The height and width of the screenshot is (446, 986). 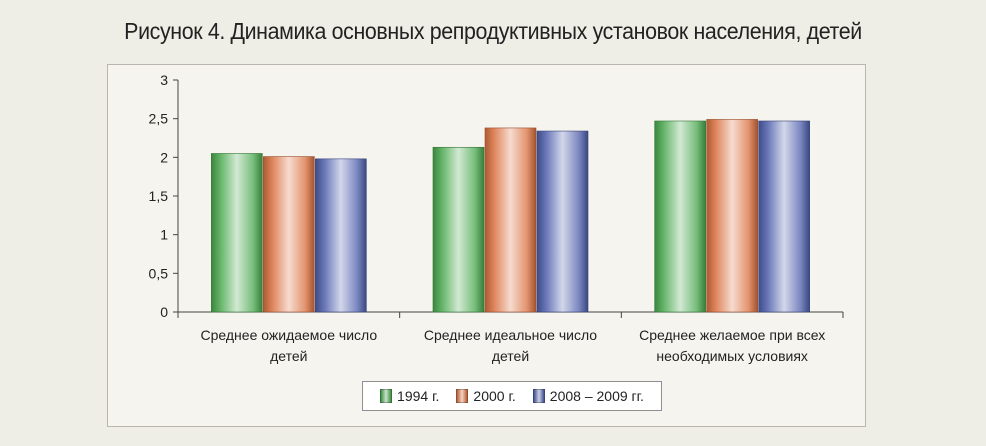 What do you see at coordinates (159, 196) in the screenshot?
I see `y-tick-label: 1,5` at bounding box center [159, 196].